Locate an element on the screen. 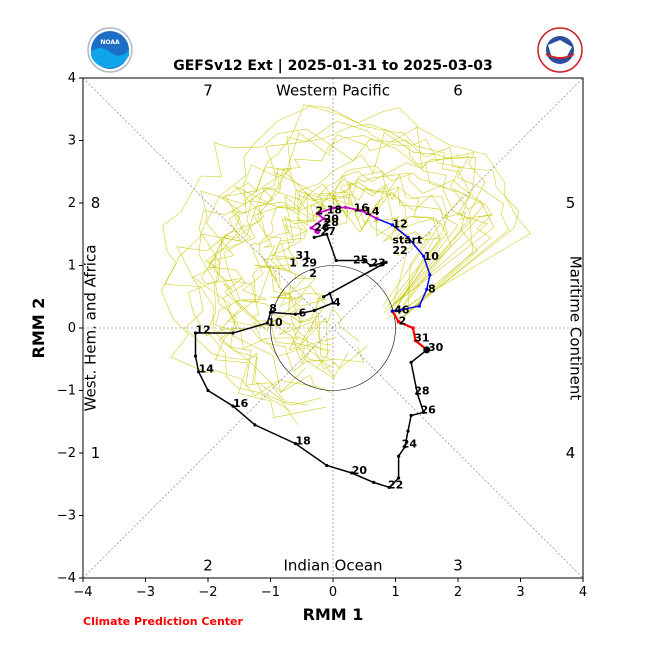  x-axis-label: RMM 1 is located at coordinates (333, 614).